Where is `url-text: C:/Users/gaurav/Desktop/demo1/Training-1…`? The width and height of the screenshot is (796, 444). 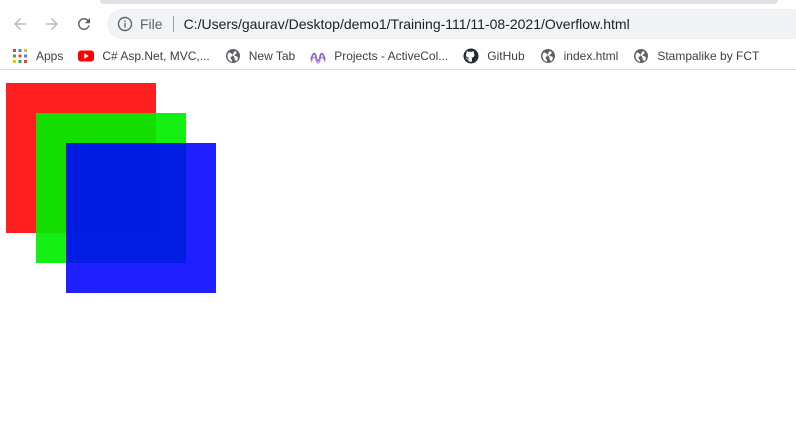 url-text: C:/Users/gaurav/Desktop/demo1/Training-1… is located at coordinates (406, 24).